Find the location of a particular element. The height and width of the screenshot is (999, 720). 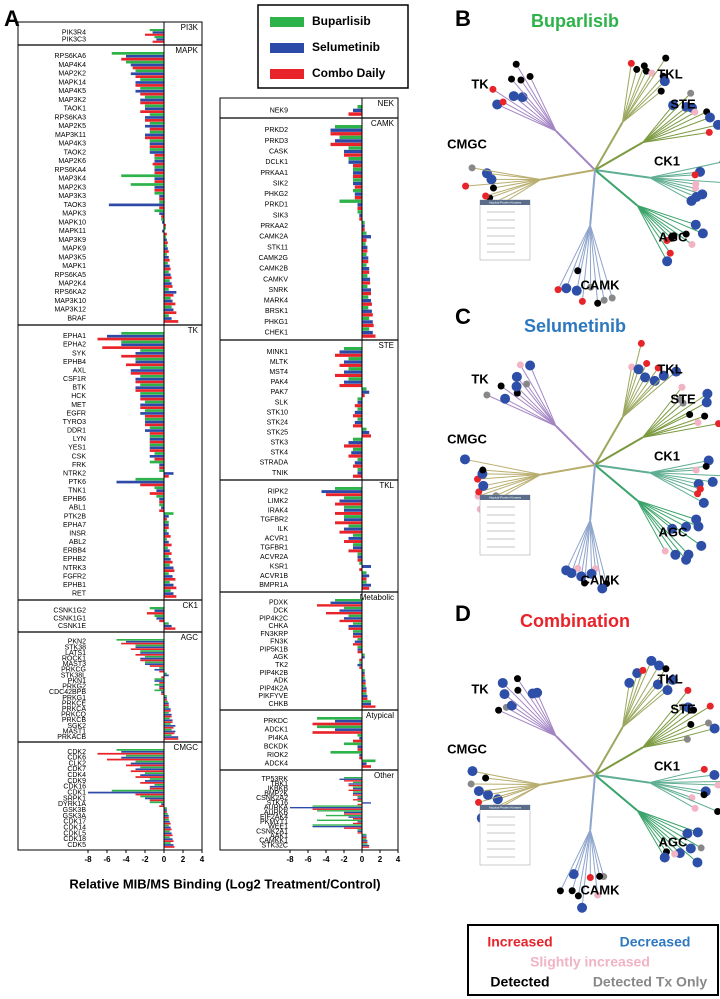

kinase-label: STK25 is located at coordinates (278, 432).